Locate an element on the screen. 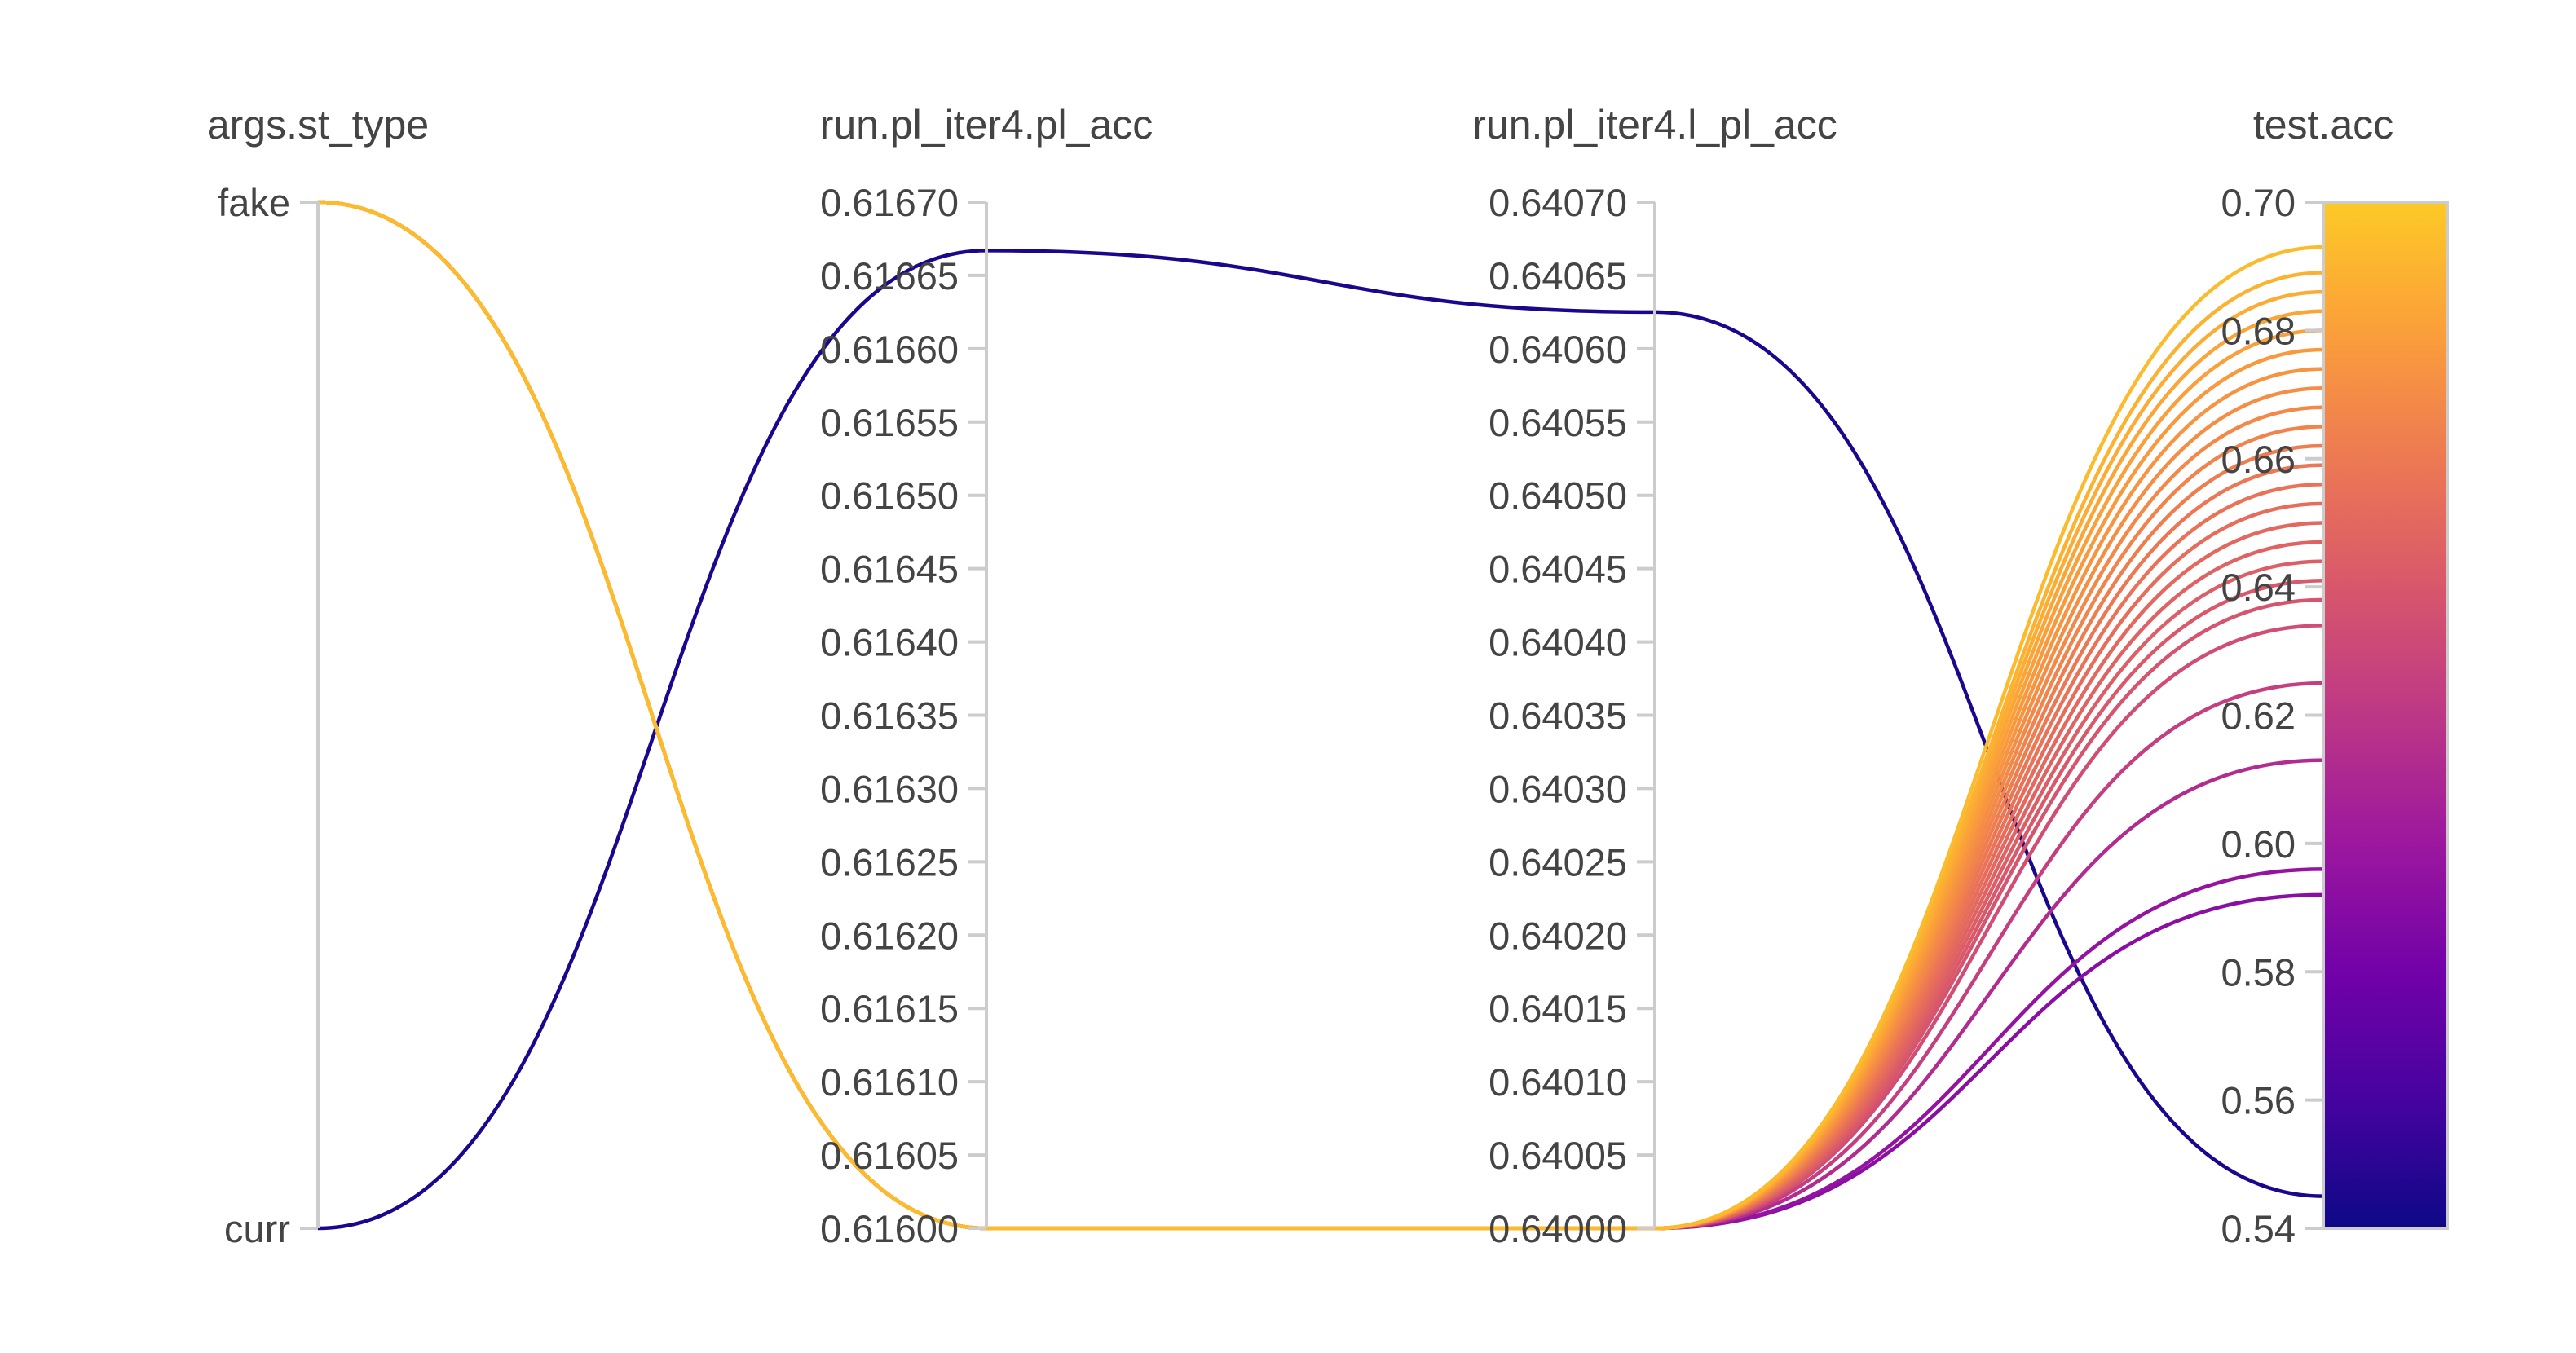  tick-label: 0.56 is located at coordinates (2258, 1100).